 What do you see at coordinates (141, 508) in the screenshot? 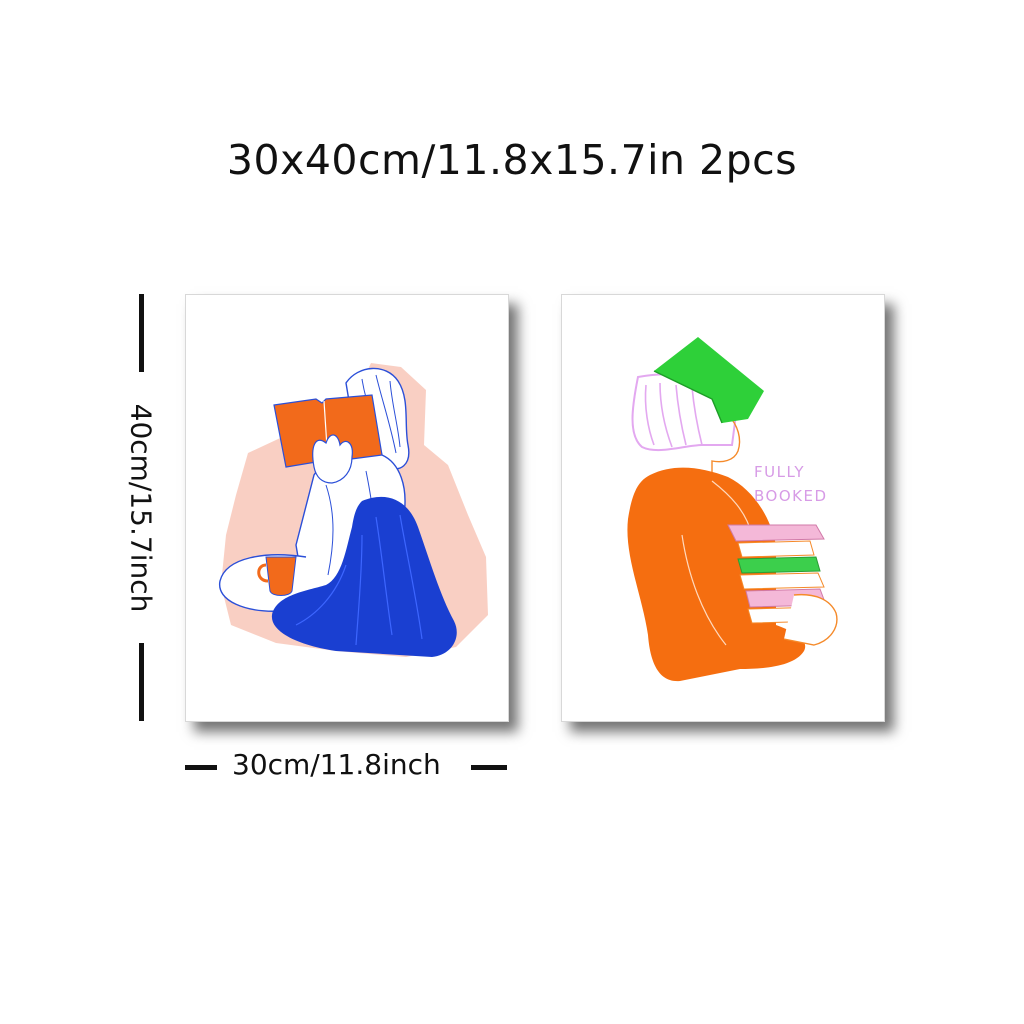
I see `height-dimension-label: 40cm/15.7inch` at bounding box center [141, 508].